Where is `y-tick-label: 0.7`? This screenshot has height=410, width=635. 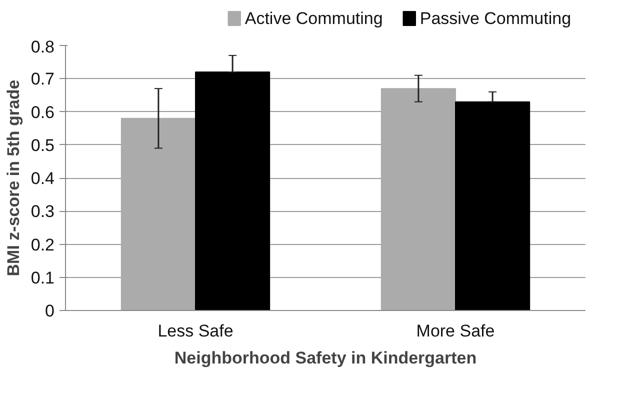 y-tick-label: 0.7 is located at coordinates (42, 79).